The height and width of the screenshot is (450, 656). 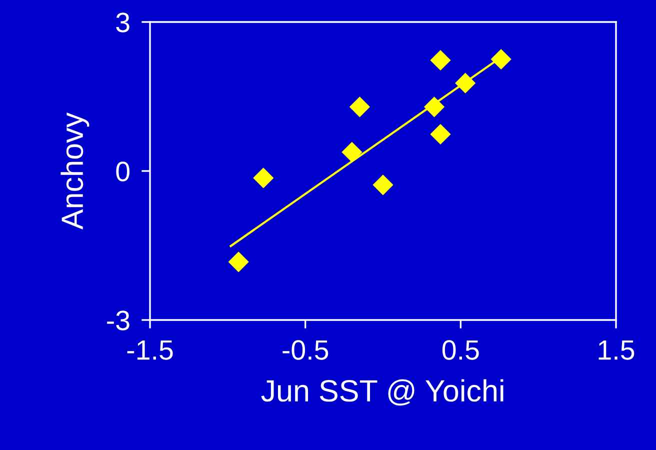 I want to click on y-tick-label: -3, so click(x=118, y=320).